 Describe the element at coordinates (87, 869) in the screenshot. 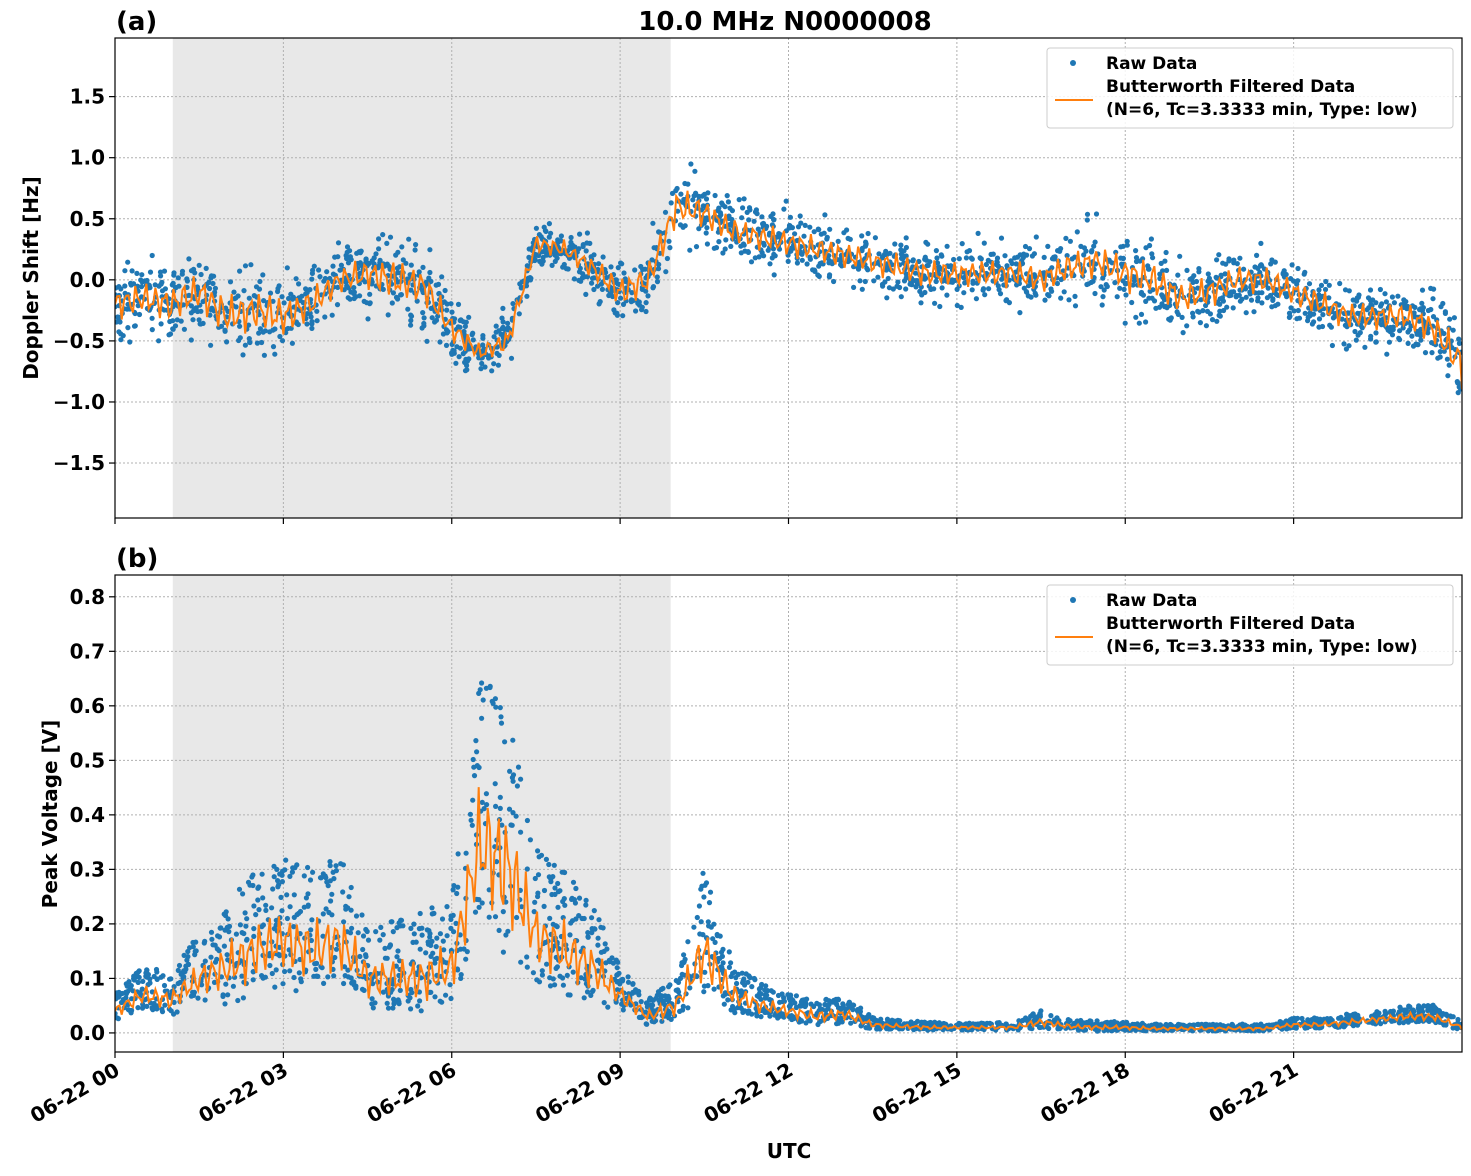

I see `y-tick-label: 0.3` at that location.